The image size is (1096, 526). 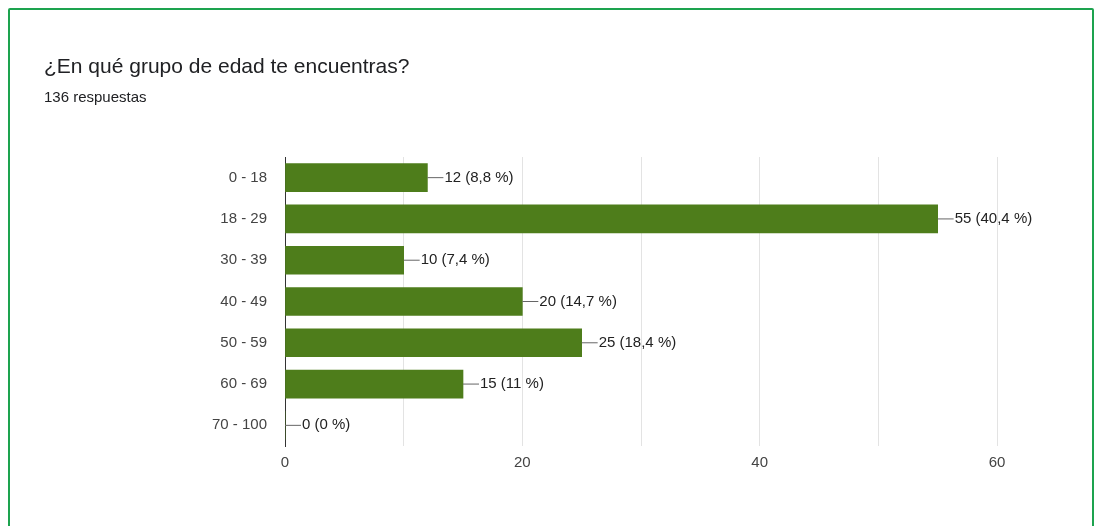 What do you see at coordinates (326, 424) in the screenshot?
I see `data-label: 0 (0 %)` at bounding box center [326, 424].